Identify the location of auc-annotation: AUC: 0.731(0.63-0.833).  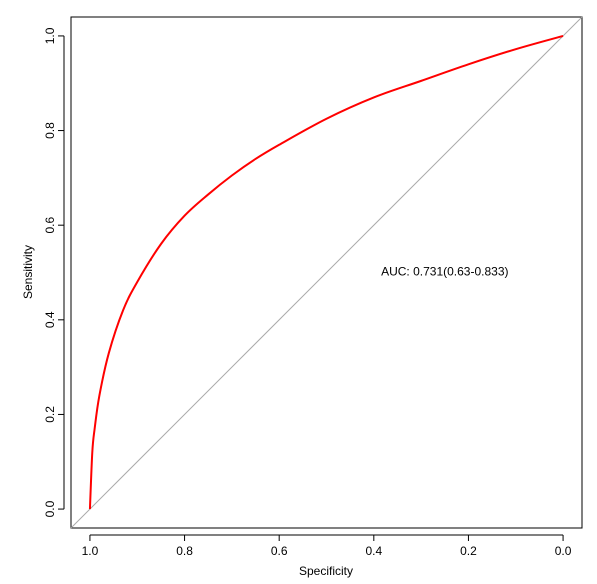
(444, 272).